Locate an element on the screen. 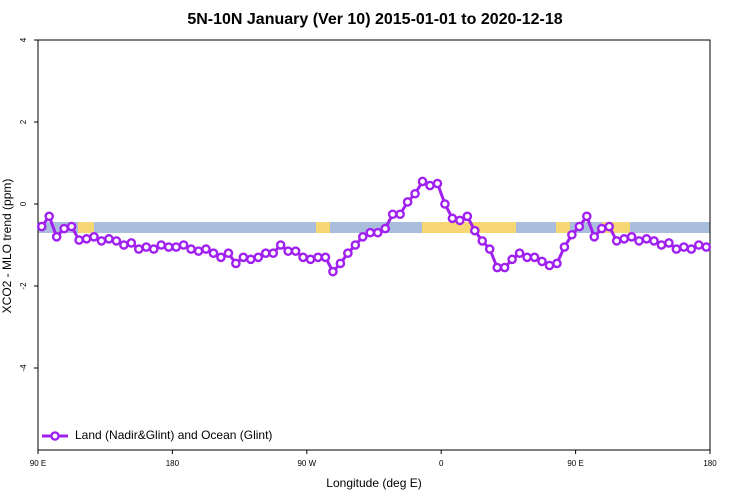 Image resolution: width=750 pixels, height=500 pixels. y-tick-label: -4 is located at coordinates (23, 368).